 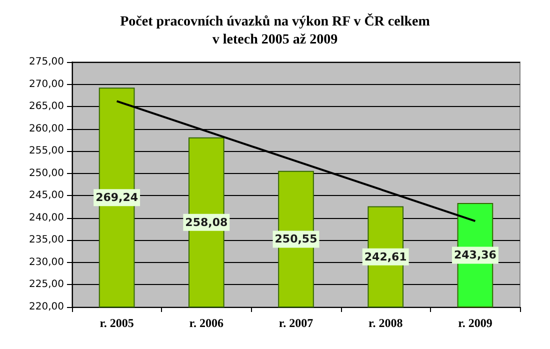 What do you see at coordinates (46, 218) in the screenshot?
I see `y-tick-label: 240,00` at bounding box center [46, 218].